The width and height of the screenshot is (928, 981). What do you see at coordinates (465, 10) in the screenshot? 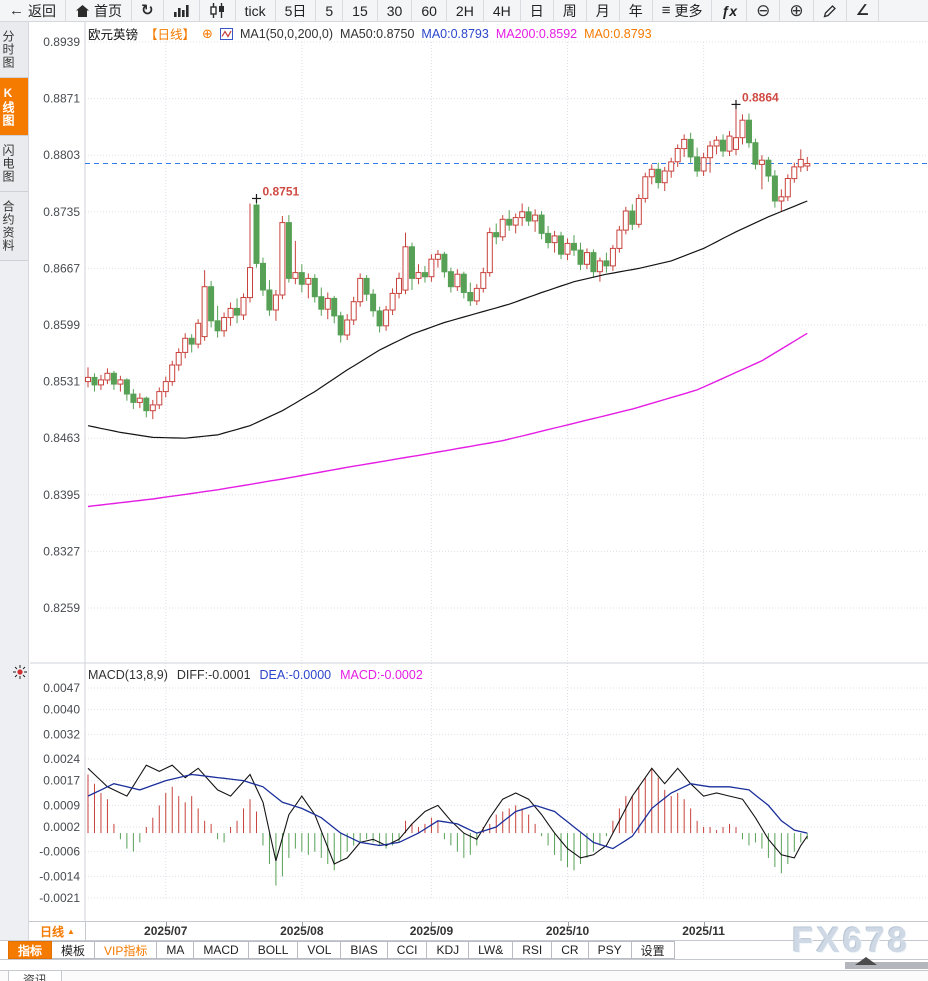
I see `toolbar-period-2h: 2H` at bounding box center [465, 10].